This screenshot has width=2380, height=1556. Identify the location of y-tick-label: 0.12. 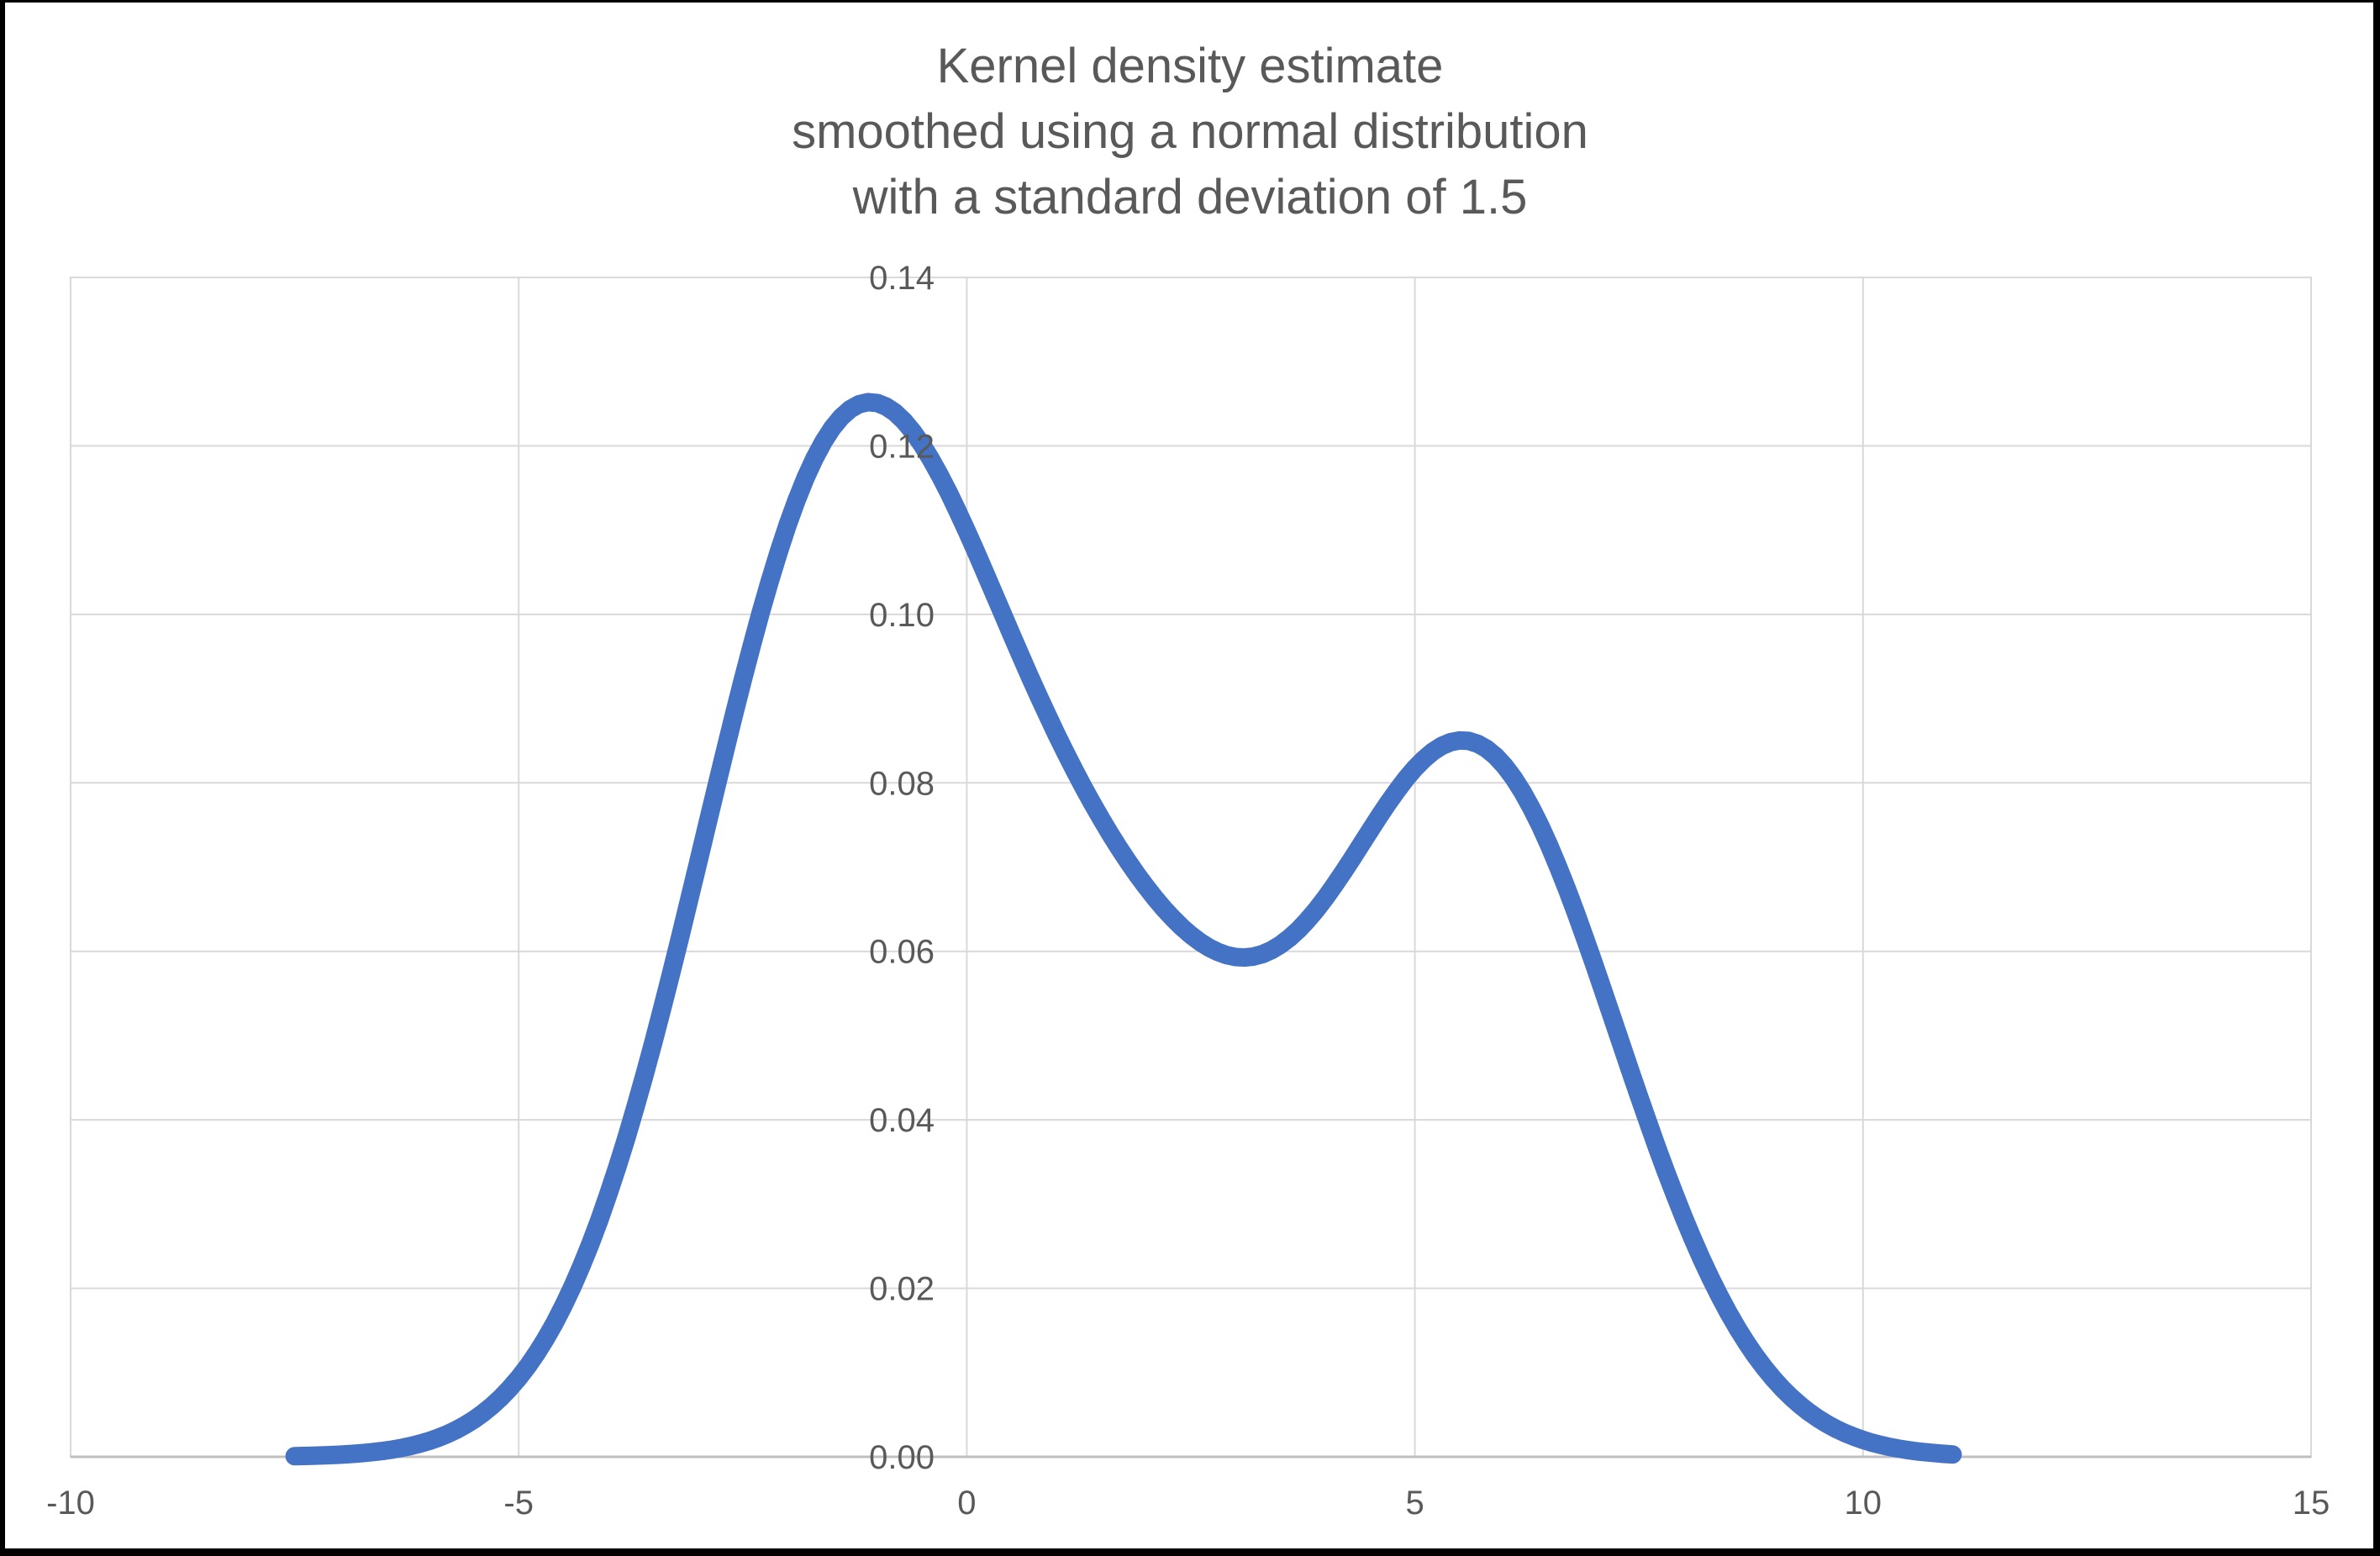
(902, 447).